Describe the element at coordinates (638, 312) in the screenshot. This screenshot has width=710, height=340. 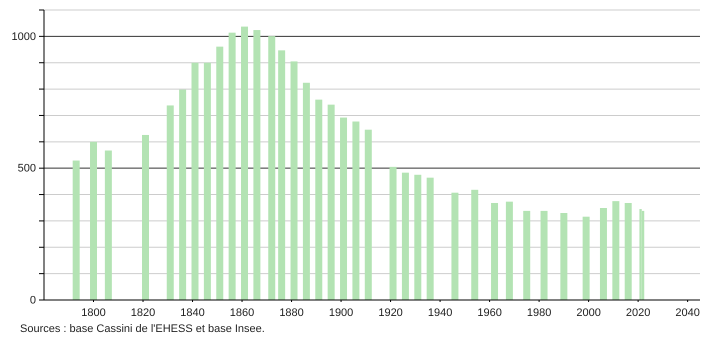
I see `x-tick-label: 2020` at that location.